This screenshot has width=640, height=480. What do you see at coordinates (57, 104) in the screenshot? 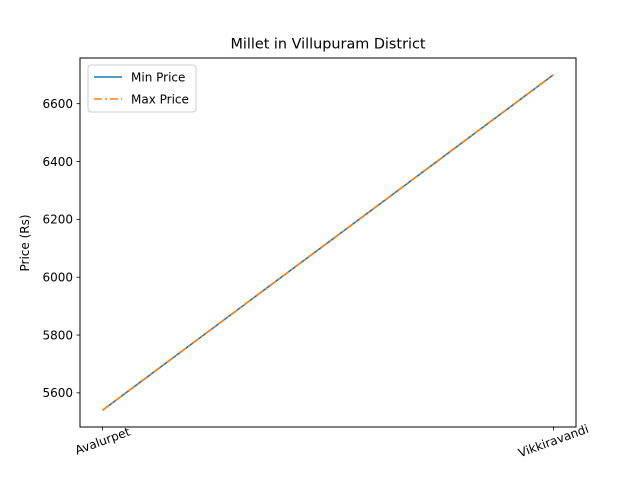
I see `y-tick-label: 6600` at bounding box center [57, 104].